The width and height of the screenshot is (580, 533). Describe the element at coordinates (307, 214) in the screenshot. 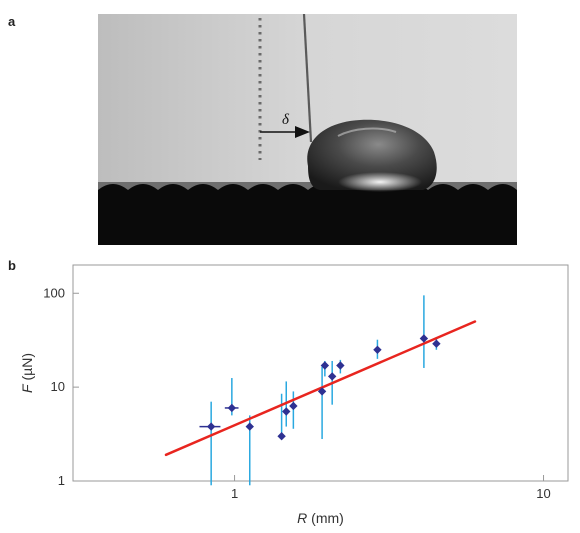

I see `textured-surface` at that location.